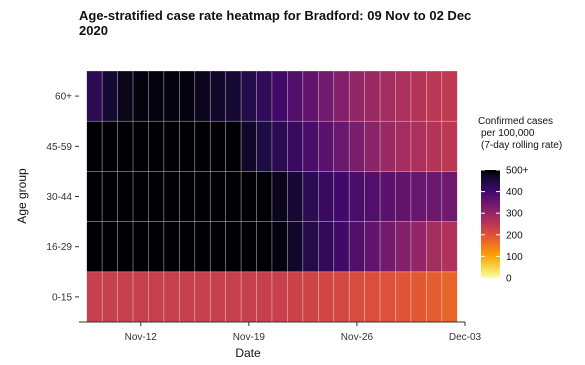  I want to click on legend-title-line-3: (7-day rolling rate), so click(521, 145).